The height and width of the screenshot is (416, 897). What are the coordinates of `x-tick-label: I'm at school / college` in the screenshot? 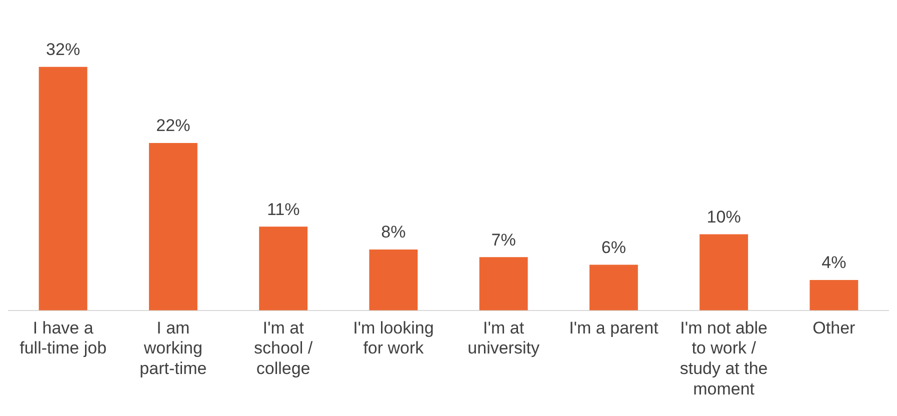 It's located at (283, 348).